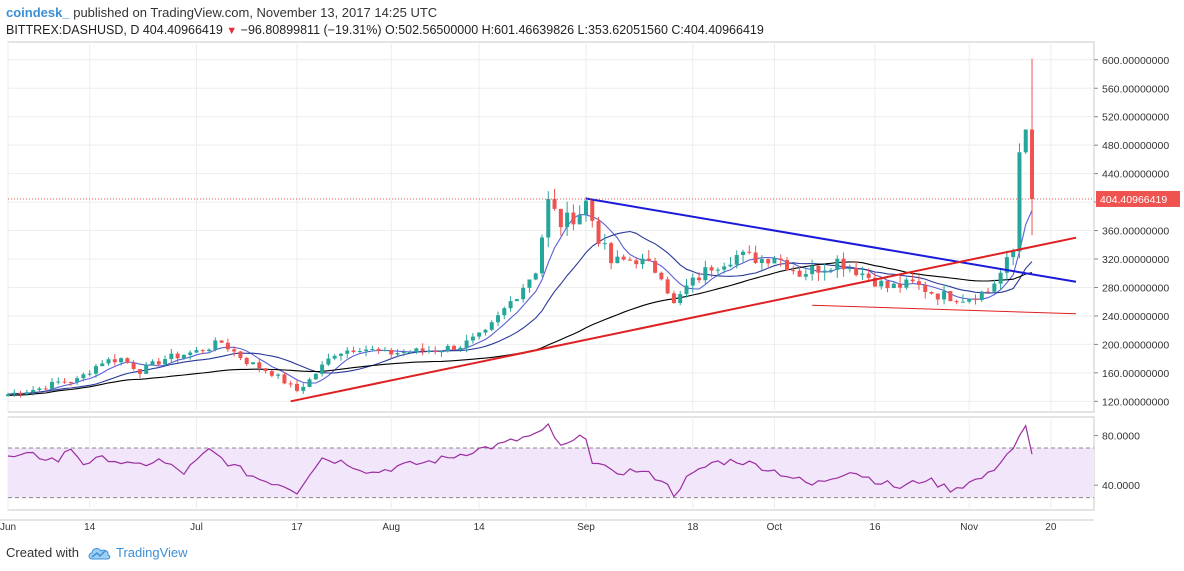  What do you see at coordinates (1135, 175) in the screenshot?
I see `y-tick-label: 440.00000000` at bounding box center [1135, 175].